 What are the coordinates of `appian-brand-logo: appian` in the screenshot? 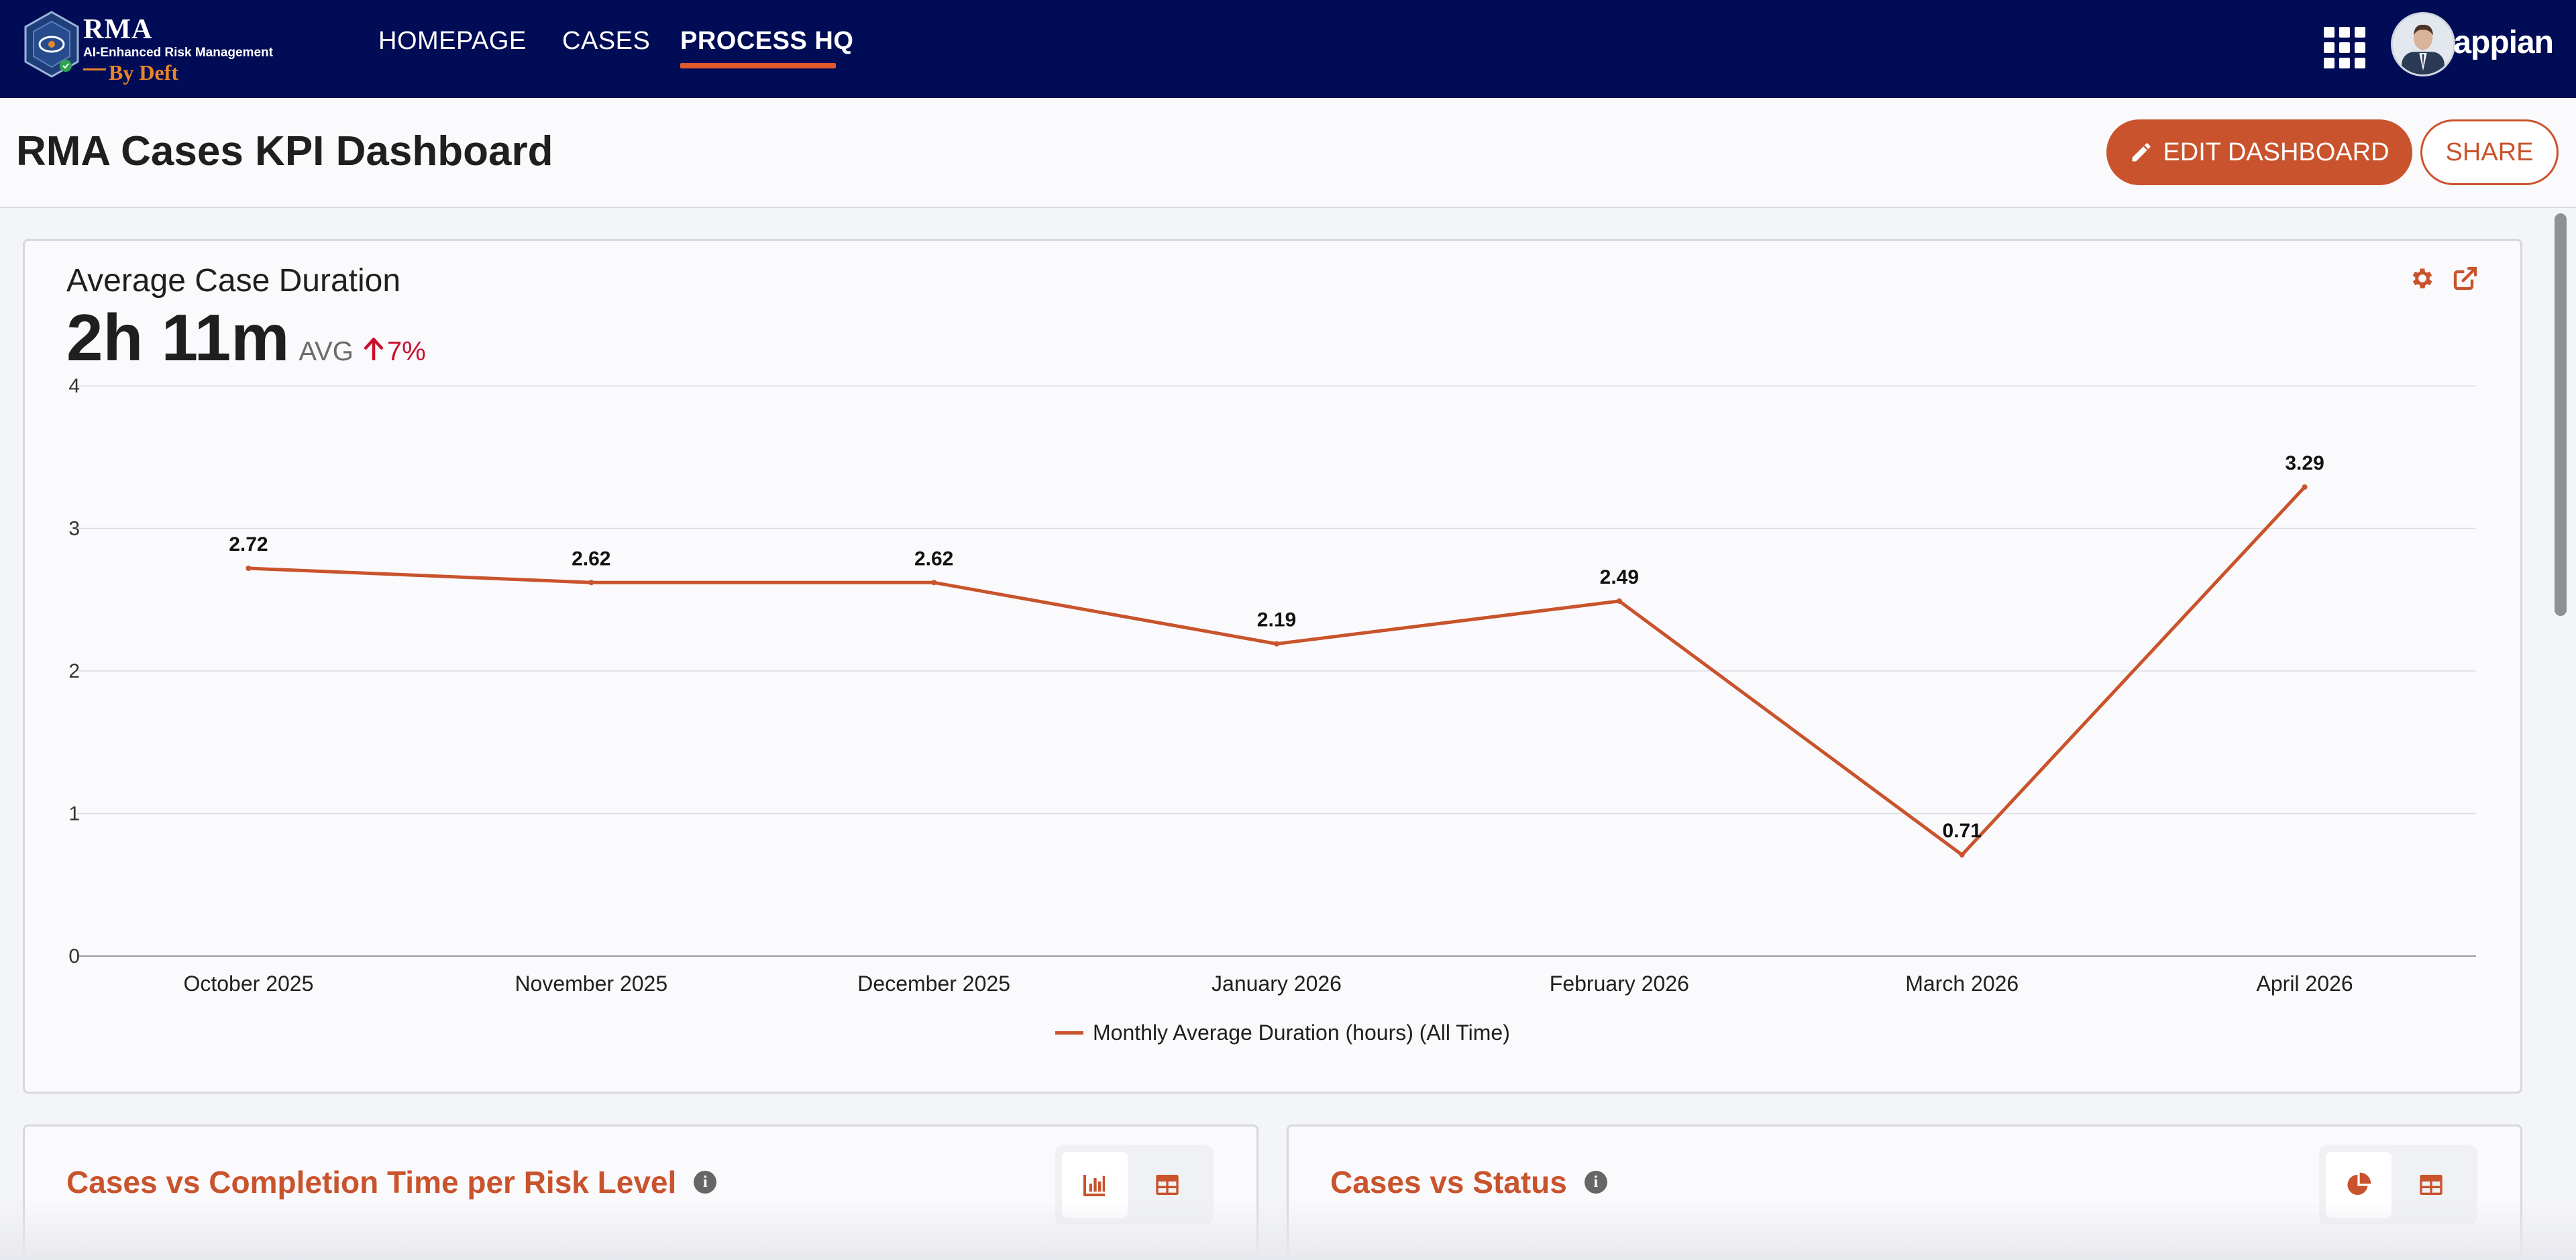 It's located at (2503, 42).